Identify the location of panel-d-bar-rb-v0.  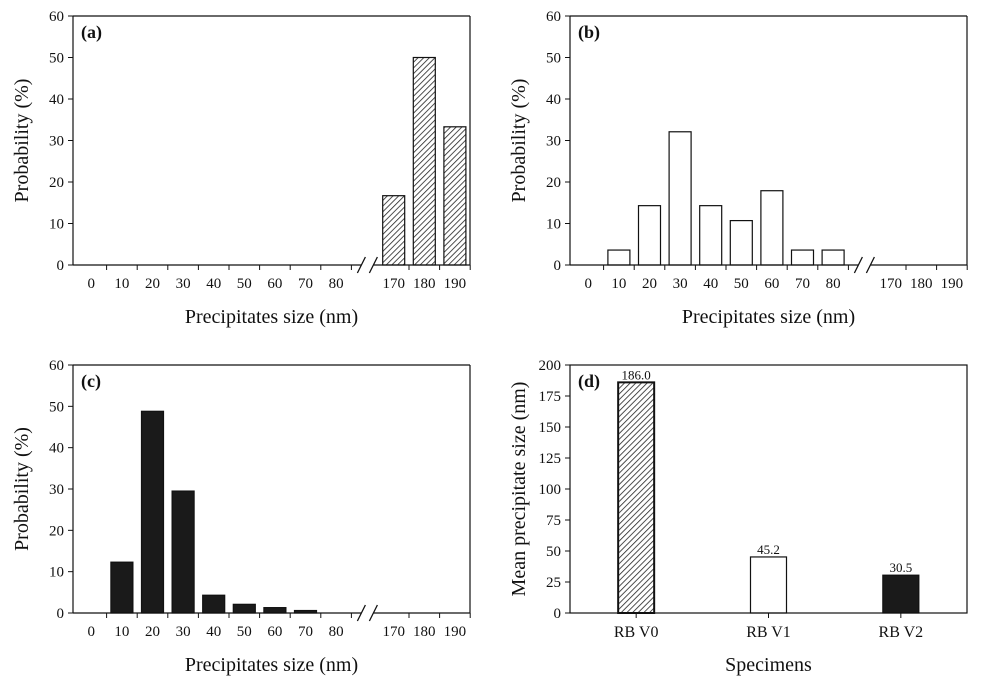
(636, 497).